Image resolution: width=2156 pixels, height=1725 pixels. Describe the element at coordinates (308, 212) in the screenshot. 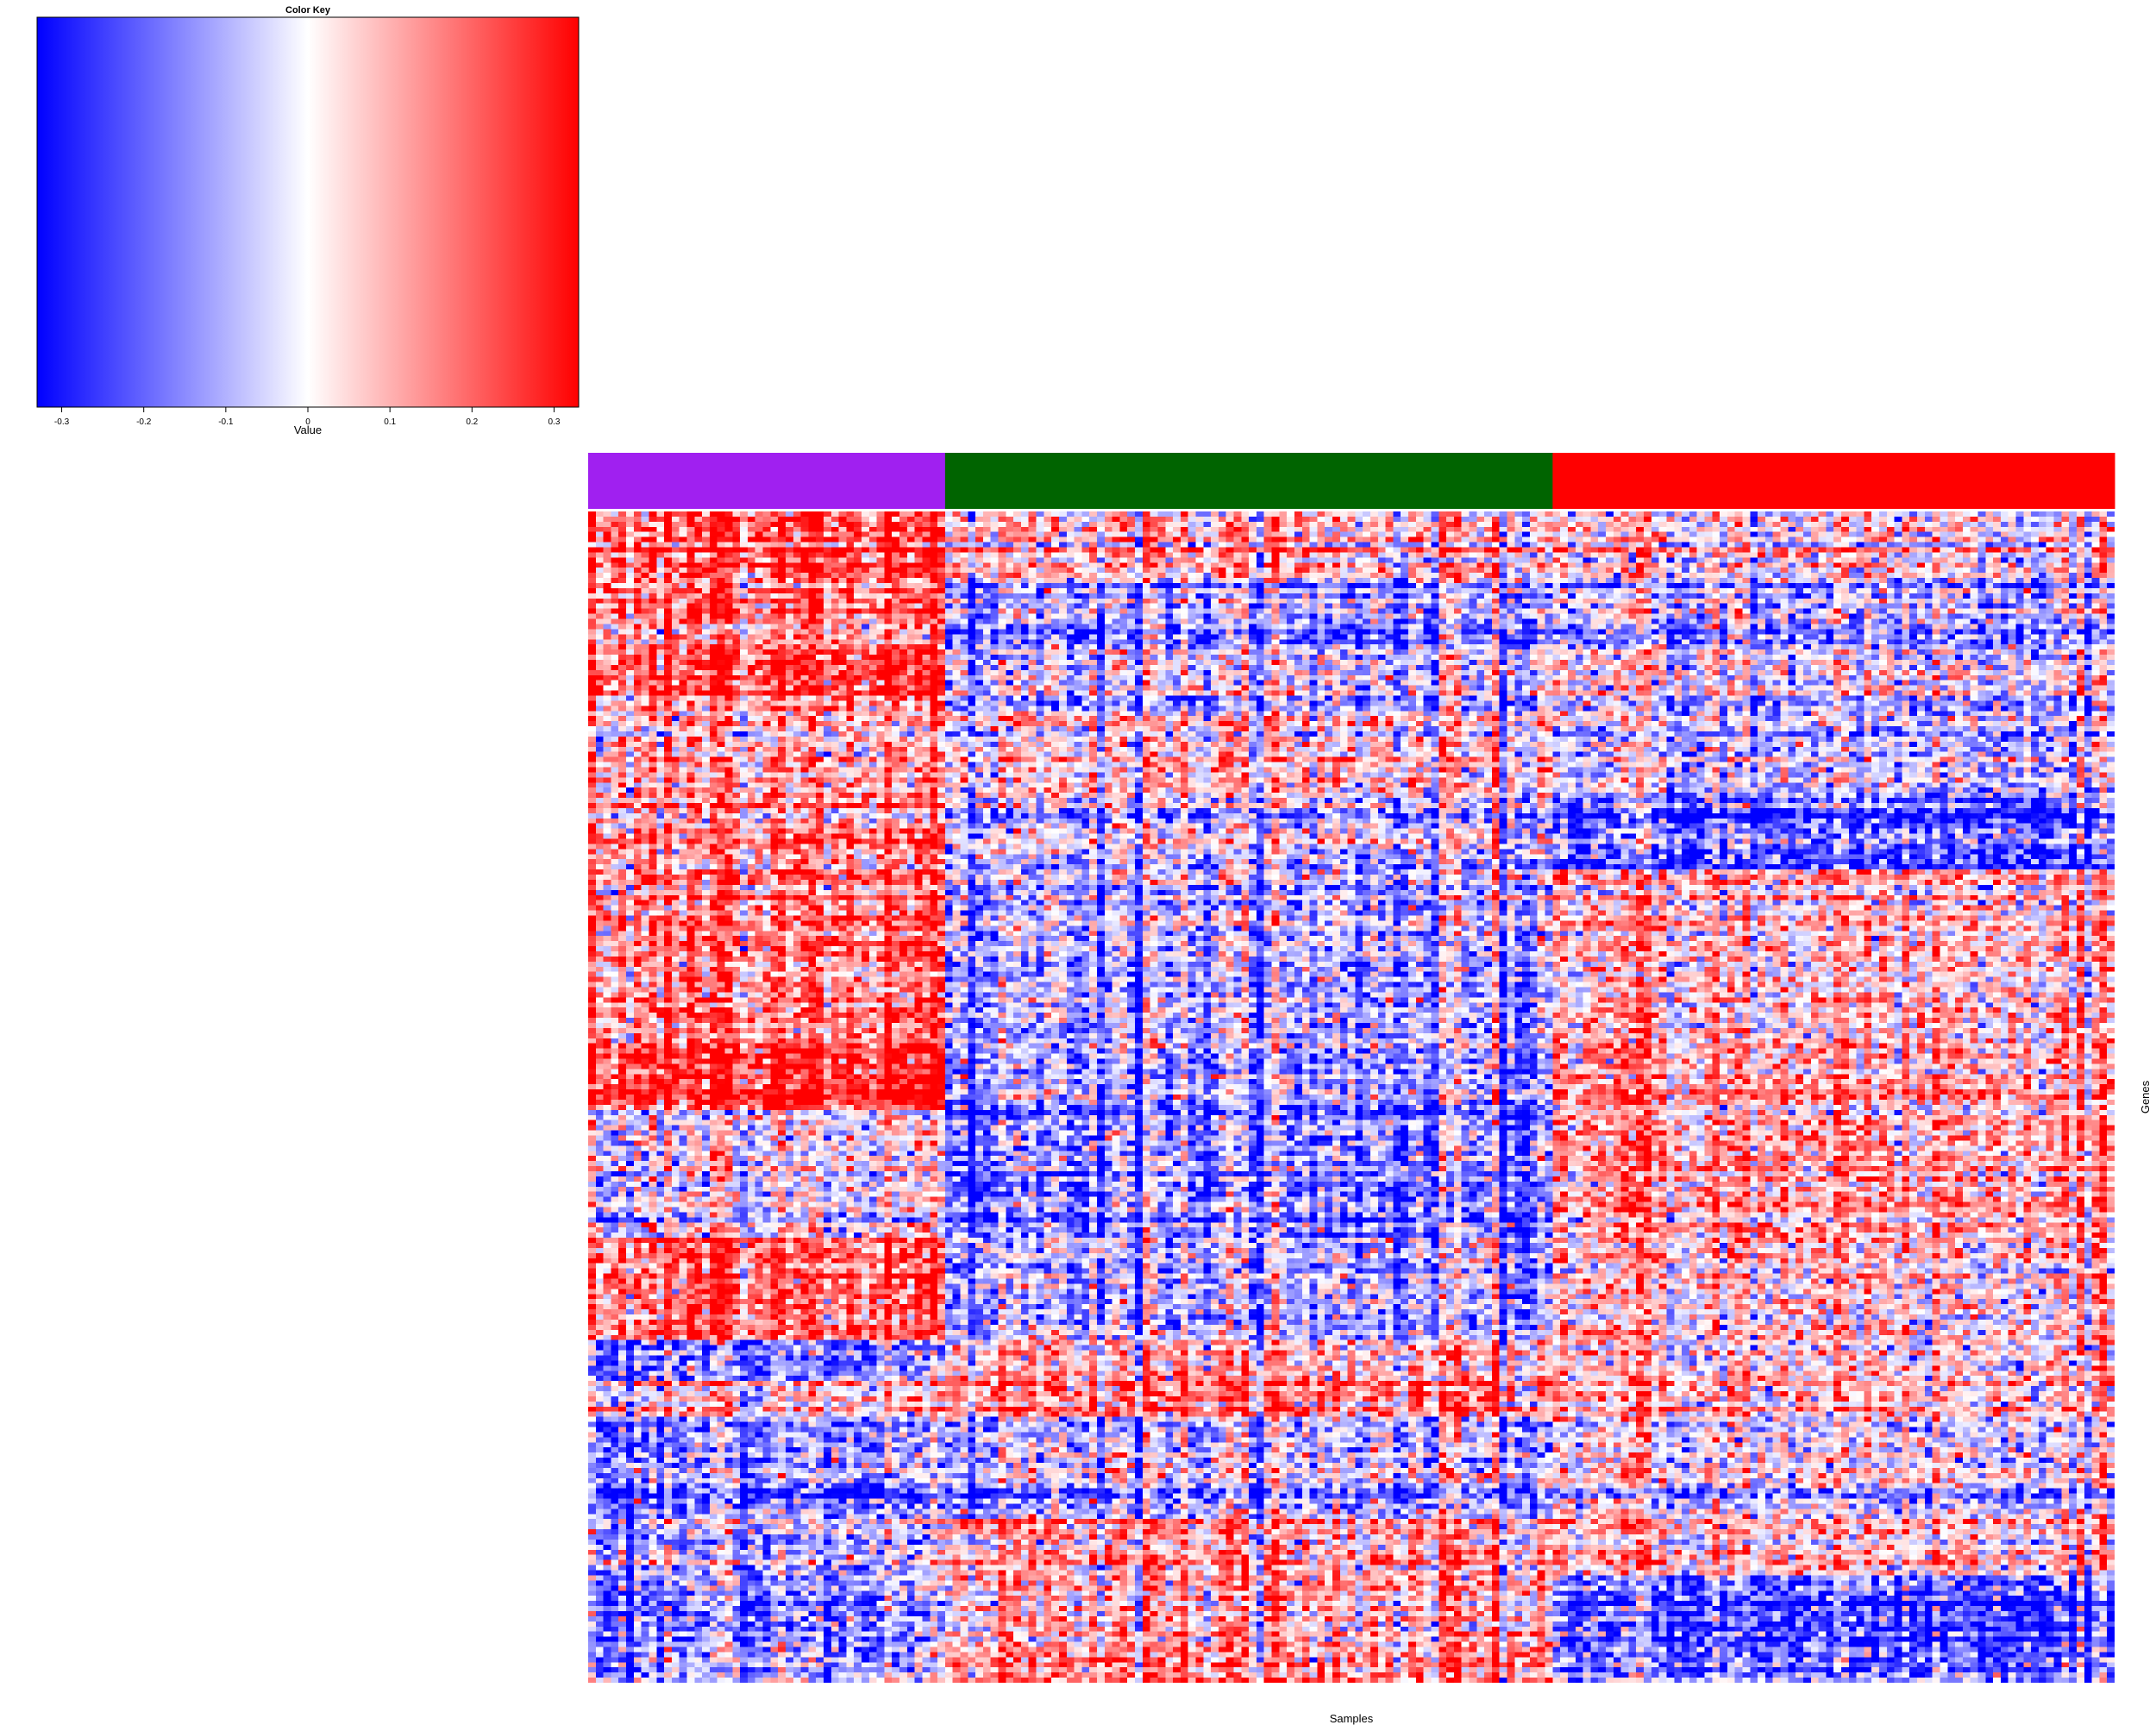

I see `color-key-gradient` at that location.